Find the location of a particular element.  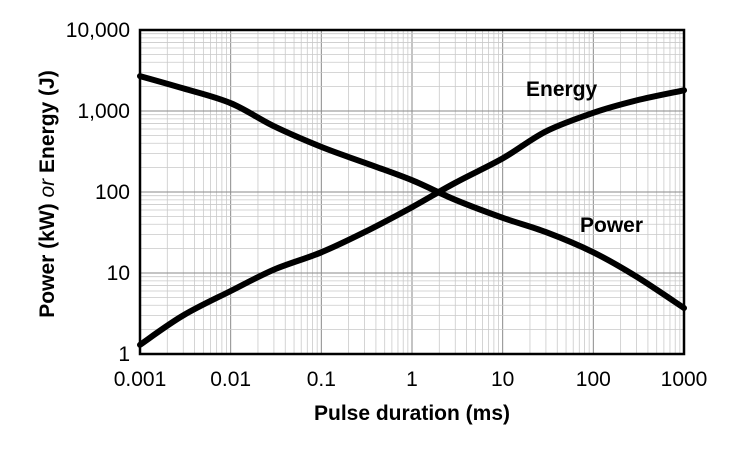

y-tick-label: 1 is located at coordinates (124, 354).